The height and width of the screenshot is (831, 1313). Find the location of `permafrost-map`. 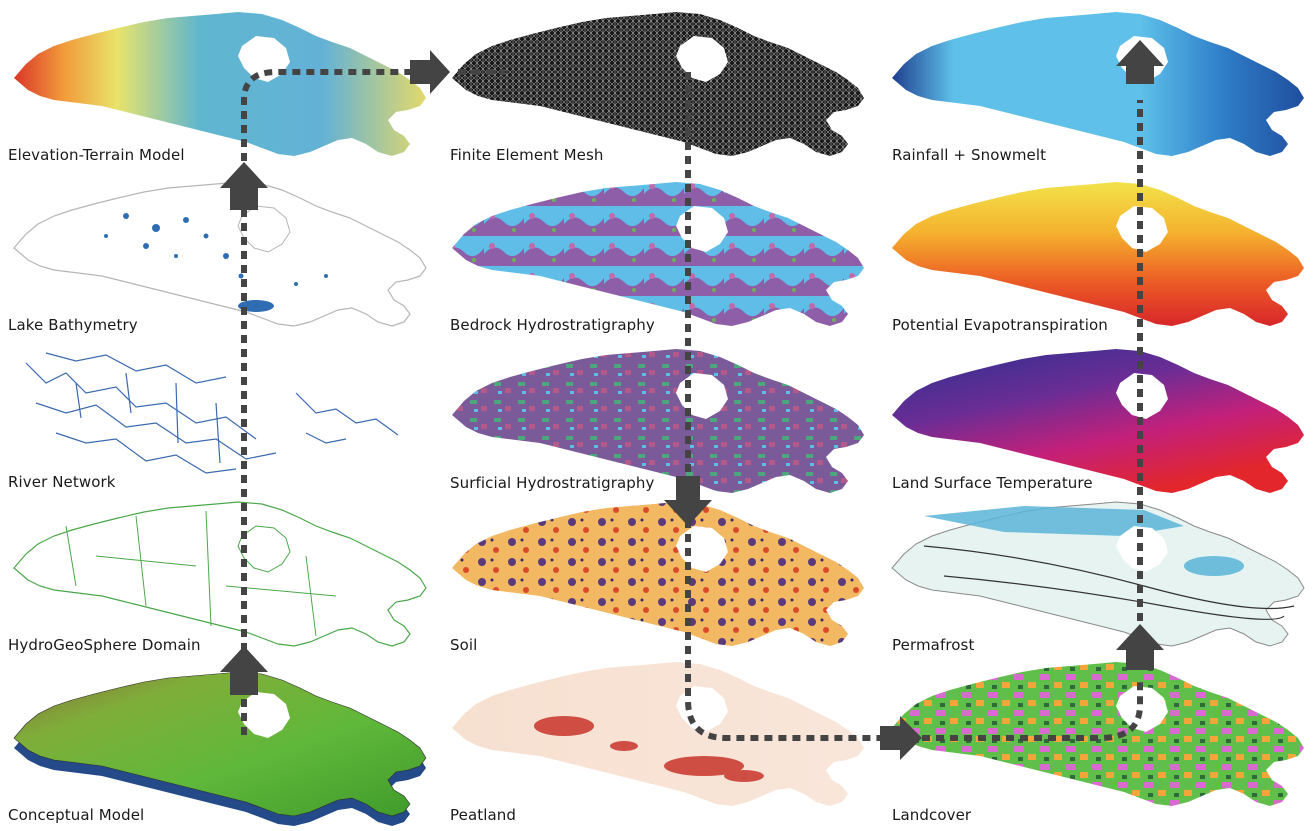

permafrost-map is located at coordinates (1098, 574).